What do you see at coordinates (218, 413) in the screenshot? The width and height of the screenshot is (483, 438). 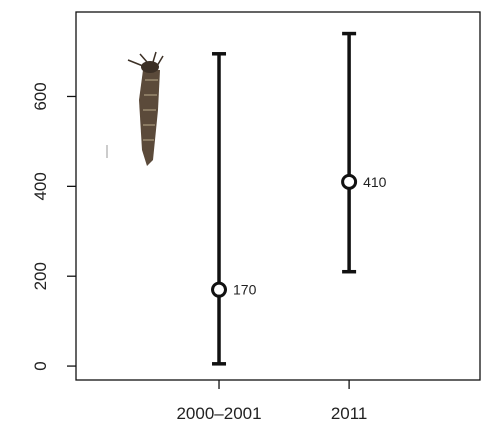 I see `x-tick-label: 2000–2001` at bounding box center [218, 413].